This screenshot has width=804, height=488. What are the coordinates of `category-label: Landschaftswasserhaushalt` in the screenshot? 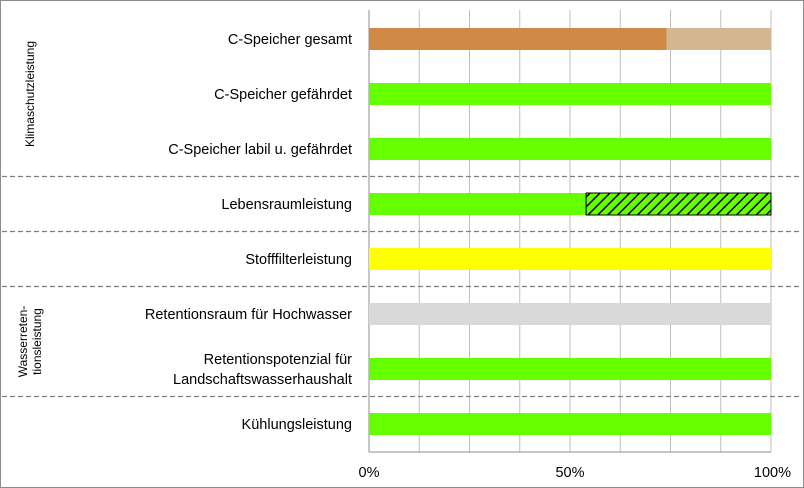 It's located at (262, 380).